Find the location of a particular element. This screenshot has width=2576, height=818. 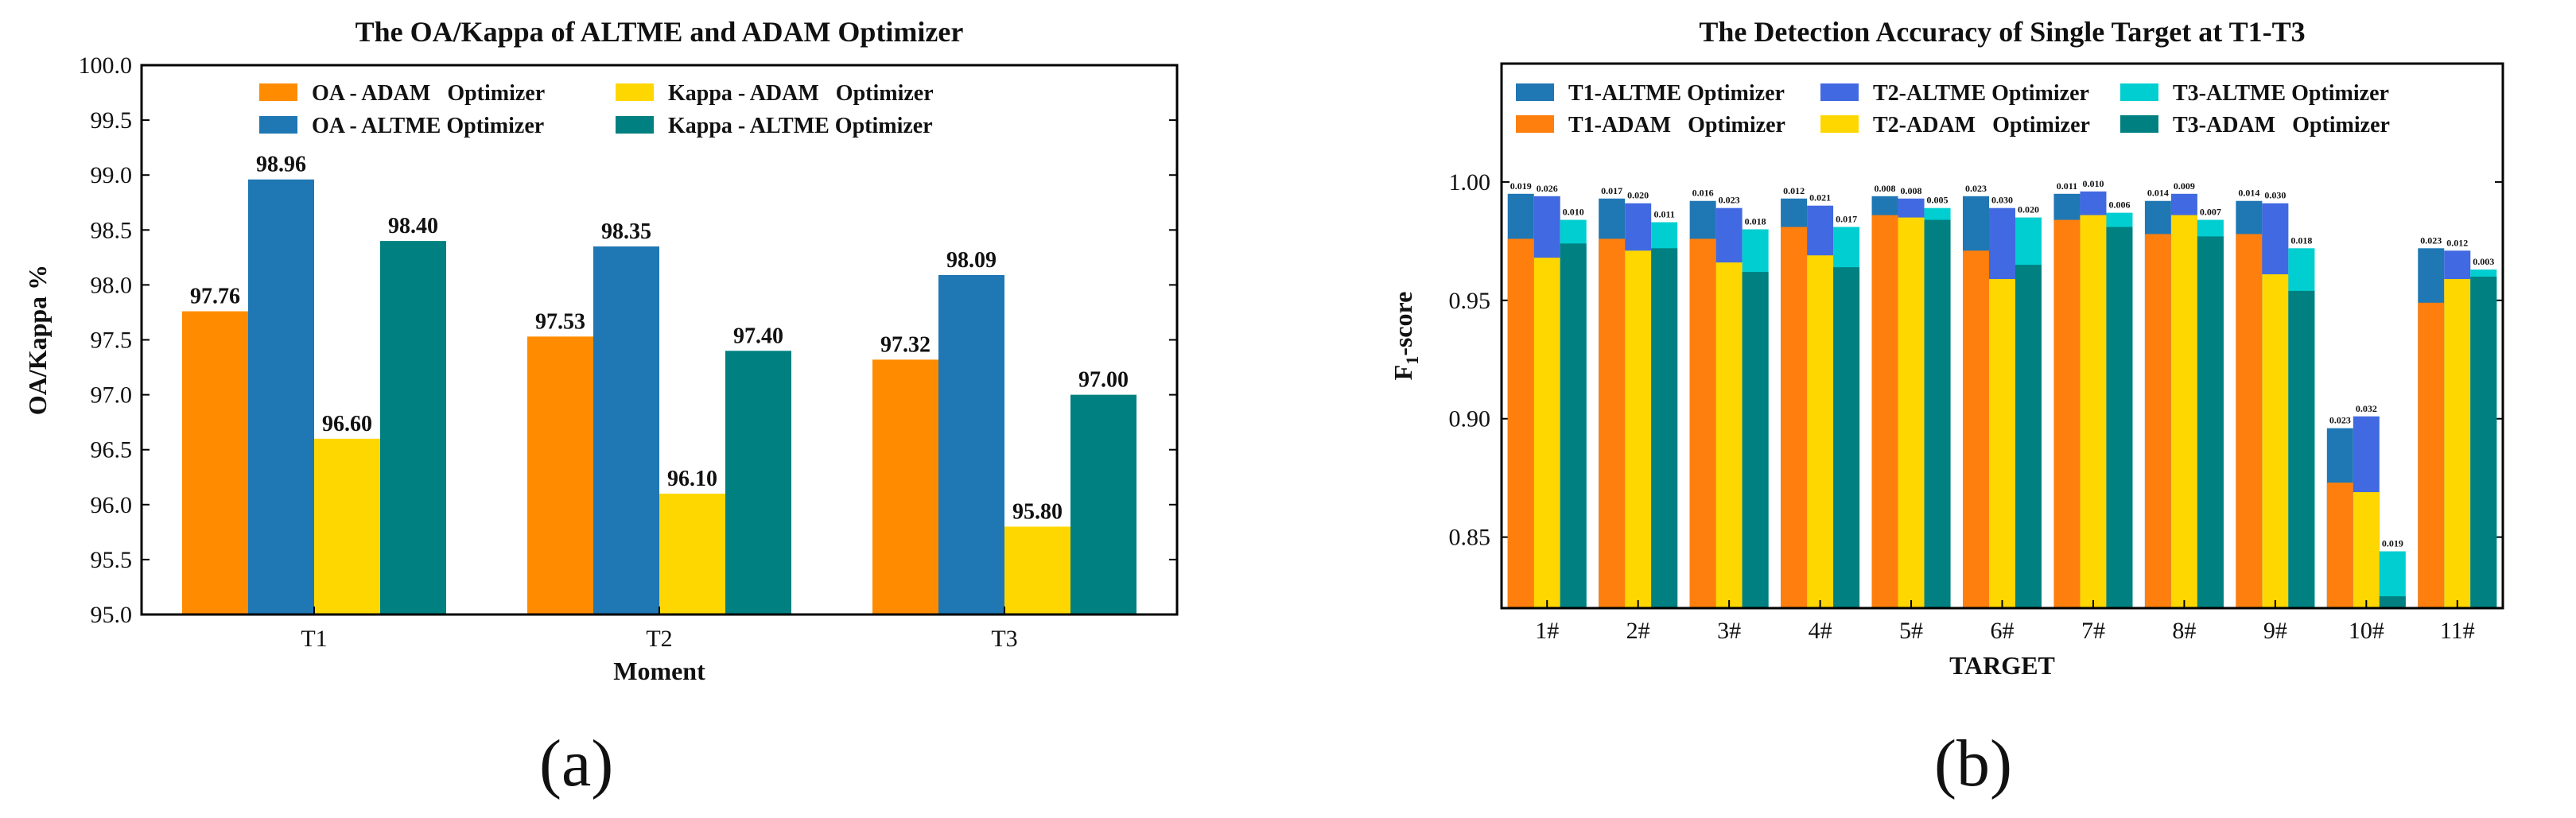

bar-value-label-a: 97.40 is located at coordinates (758, 336).